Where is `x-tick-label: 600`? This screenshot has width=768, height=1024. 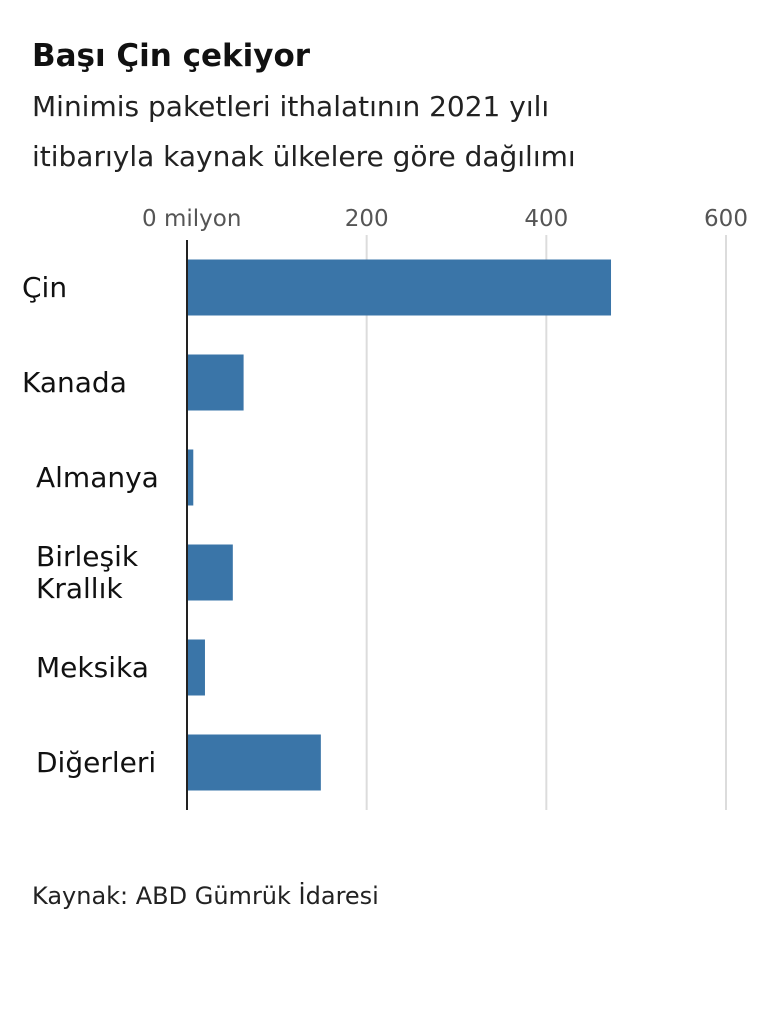 x-tick-label: 600 is located at coordinates (726, 219).